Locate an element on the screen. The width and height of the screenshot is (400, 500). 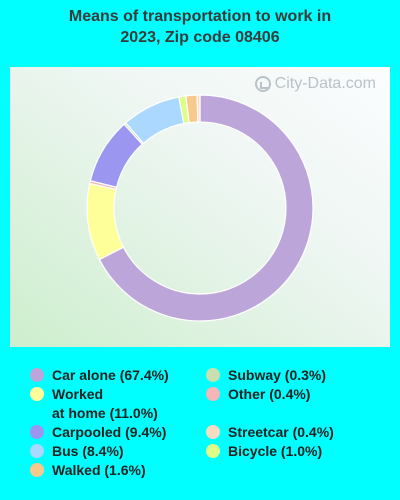
legend-swatch-bicycle is located at coordinates (213, 451).